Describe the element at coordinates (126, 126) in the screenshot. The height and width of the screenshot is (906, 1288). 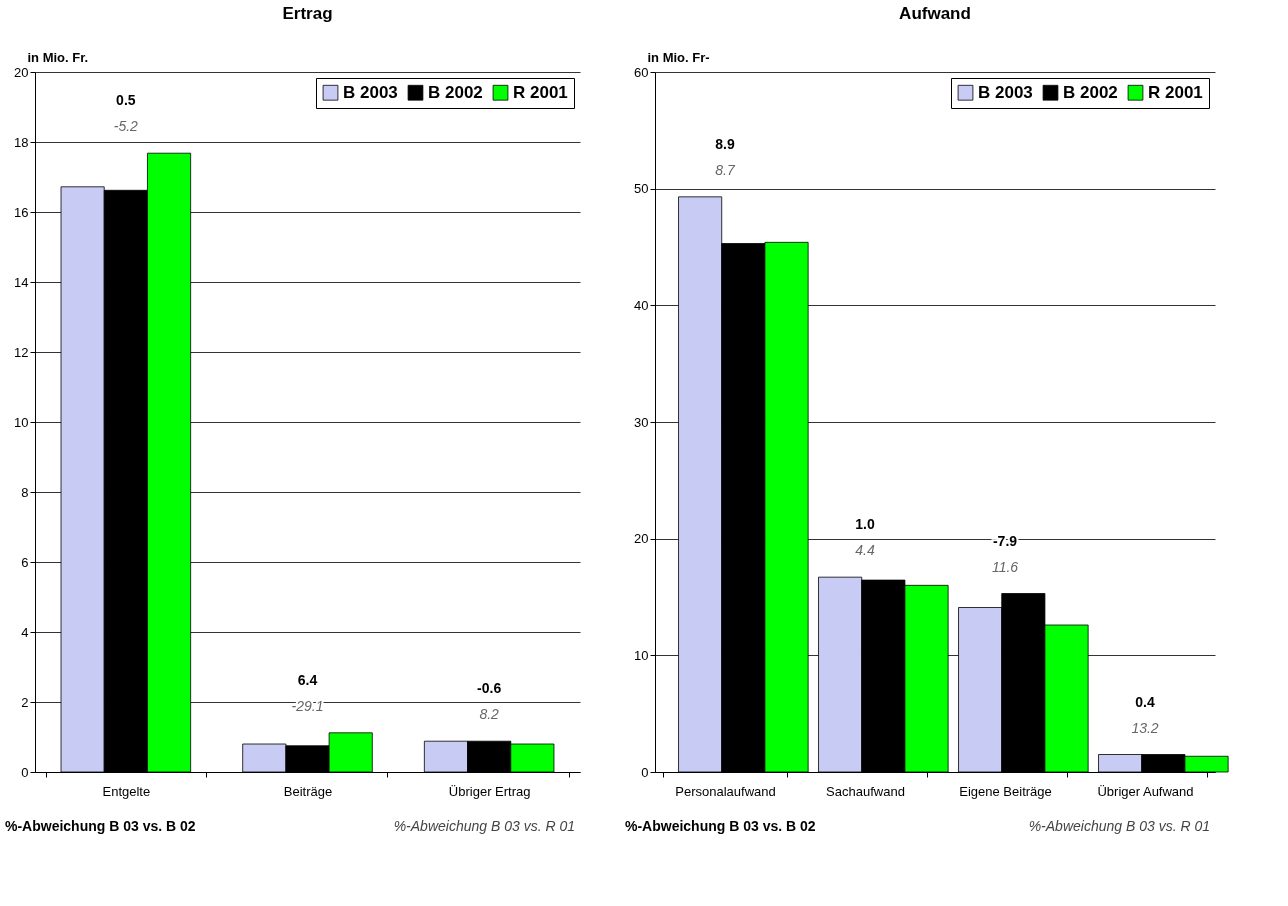
I see `annotation: -5.2` at that location.